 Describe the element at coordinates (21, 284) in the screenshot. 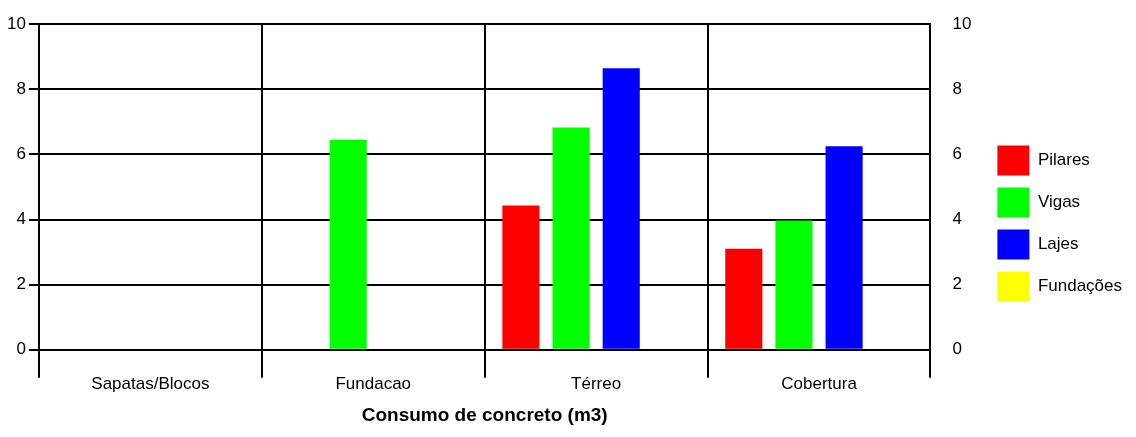

I see `y-tick-label: 2` at that location.